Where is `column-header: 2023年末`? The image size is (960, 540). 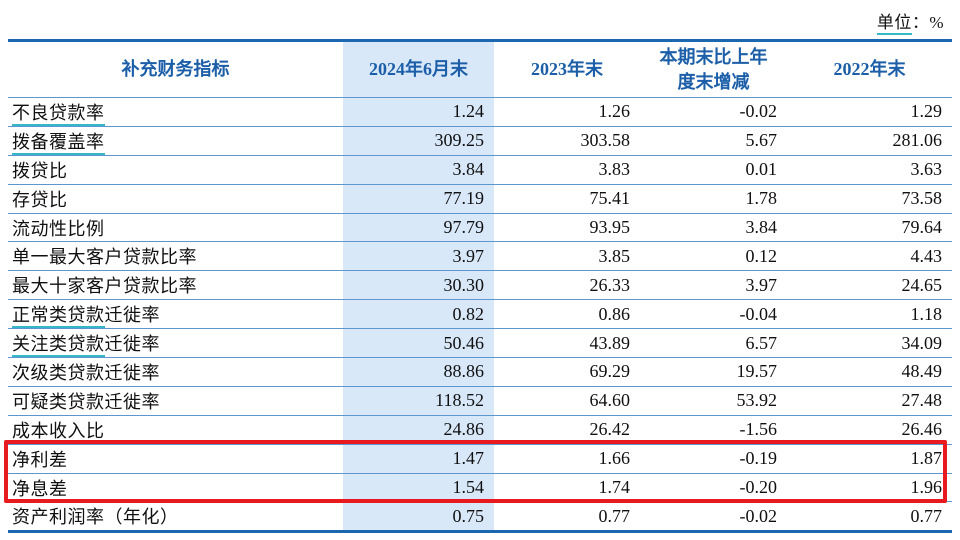
column-header: 2023年末 is located at coordinates (567, 69).